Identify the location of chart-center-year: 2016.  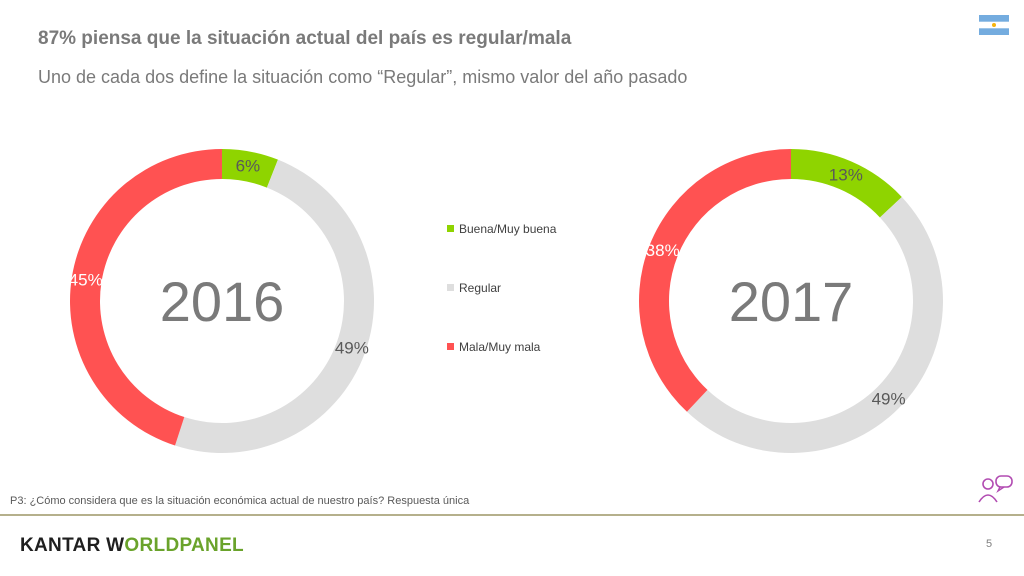
(222, 301).